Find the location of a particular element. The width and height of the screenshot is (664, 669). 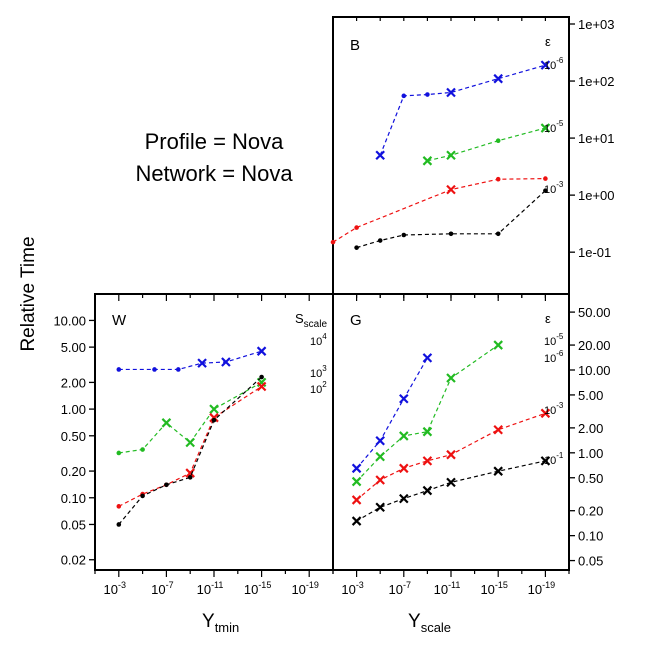

series-label-10^3: 103 is located at coordinates (318, 372).